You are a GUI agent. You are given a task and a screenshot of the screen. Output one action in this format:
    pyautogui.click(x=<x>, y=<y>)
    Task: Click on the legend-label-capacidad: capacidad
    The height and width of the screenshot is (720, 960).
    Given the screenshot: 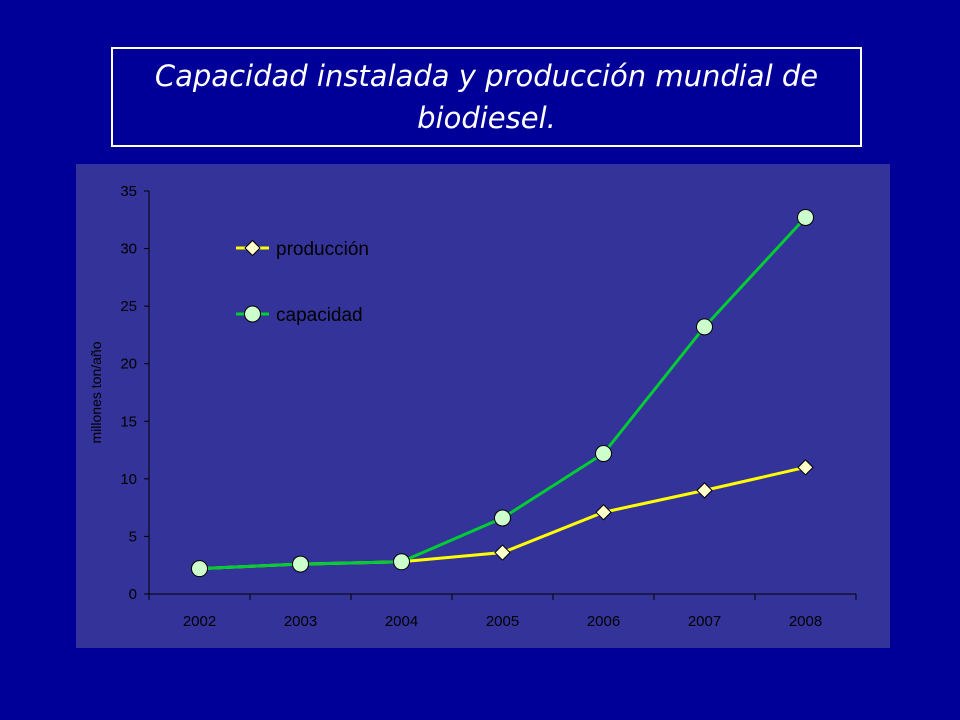 What is the action you would take?
    pyautogui.click(x=319, y=315)
    